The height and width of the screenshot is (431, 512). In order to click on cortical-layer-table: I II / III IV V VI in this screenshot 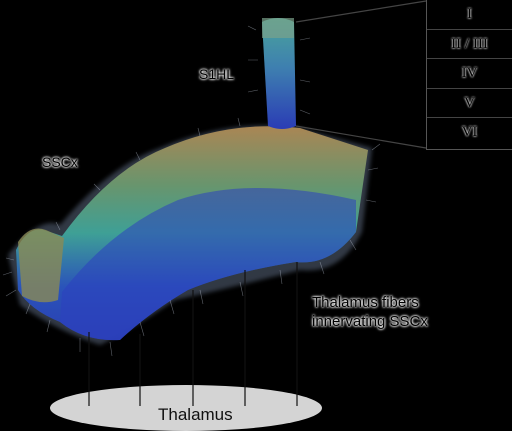, I will do `click(469, 75)`.